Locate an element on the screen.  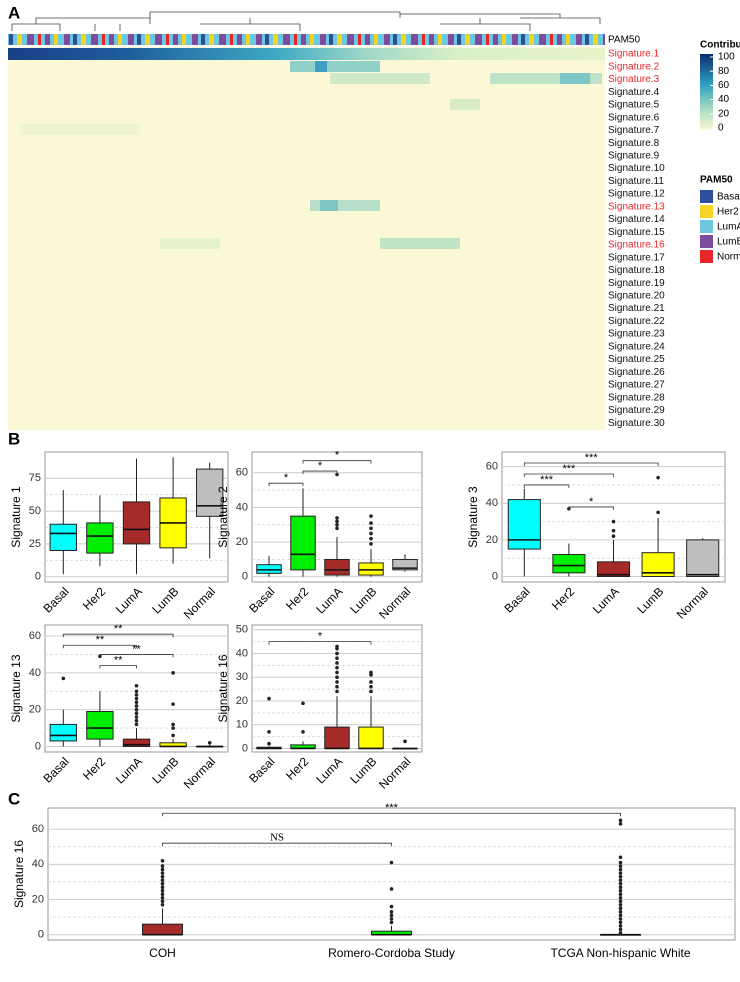
y-tick-label: 60 is located at coordinates (492, 467).